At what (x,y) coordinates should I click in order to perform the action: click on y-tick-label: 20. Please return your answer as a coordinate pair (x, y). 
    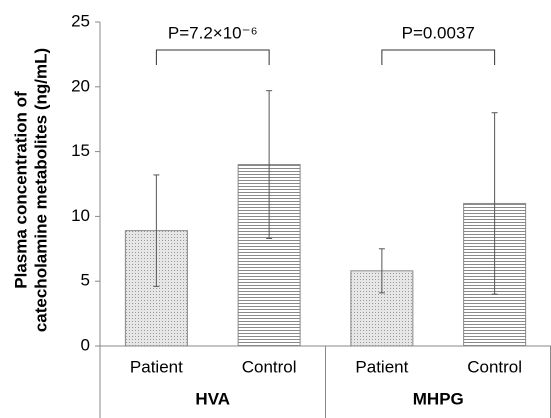
    Looking at the image, I should click on (80, 85).